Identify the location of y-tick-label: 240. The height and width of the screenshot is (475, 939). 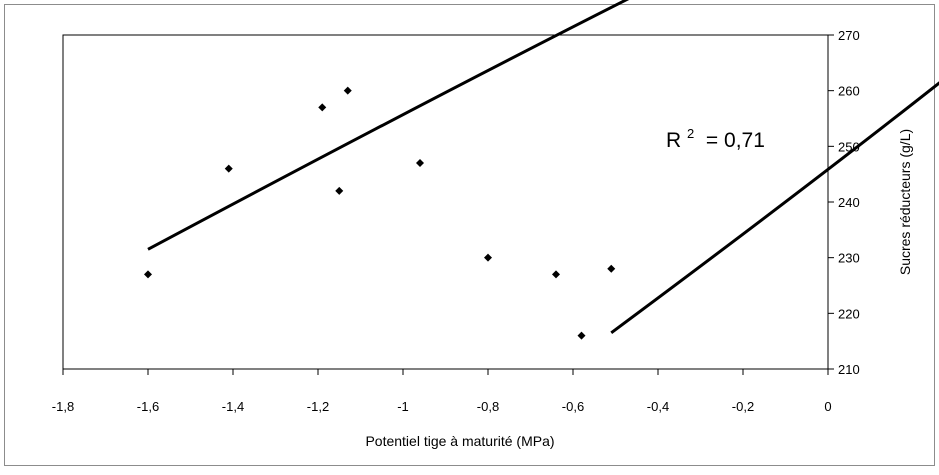
(849, 202).